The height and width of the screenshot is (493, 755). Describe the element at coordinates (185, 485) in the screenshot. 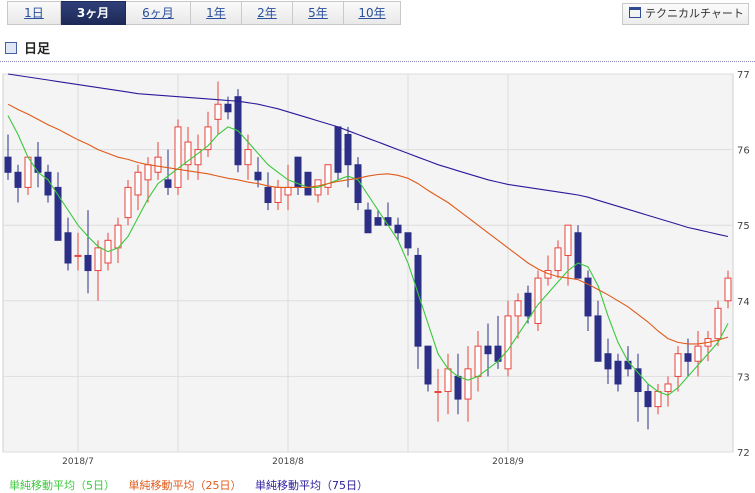

I see `legend-ma25: 単純移動平均（25日）` at that location.